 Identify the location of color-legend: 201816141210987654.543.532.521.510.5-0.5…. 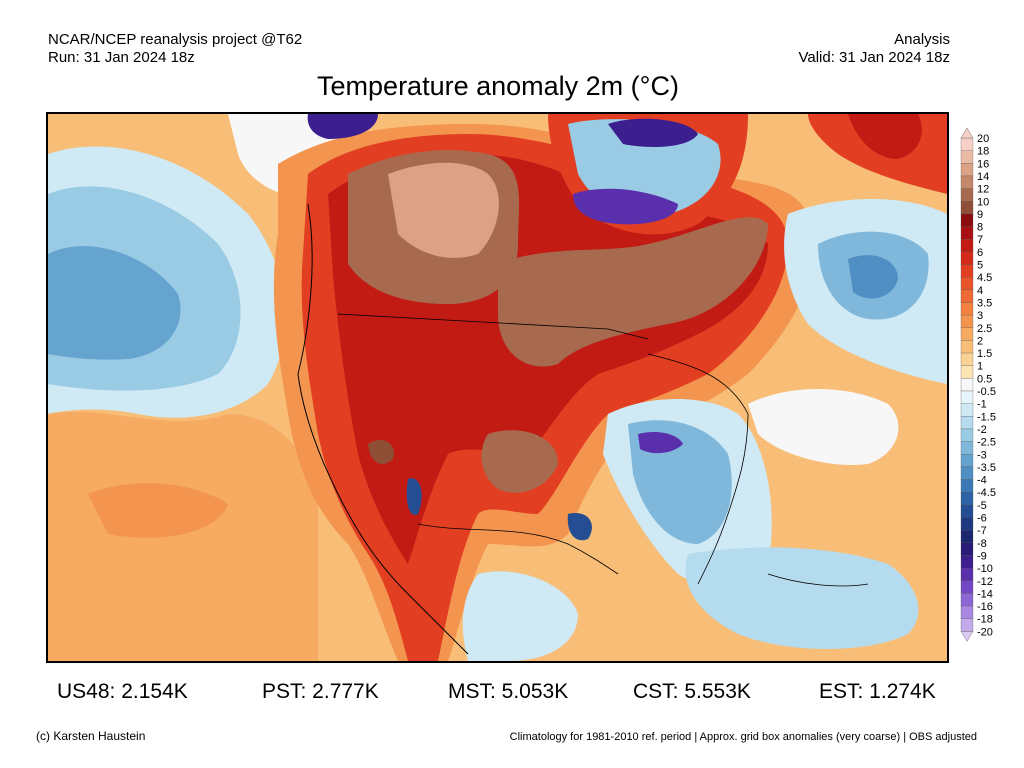
(978, 384).